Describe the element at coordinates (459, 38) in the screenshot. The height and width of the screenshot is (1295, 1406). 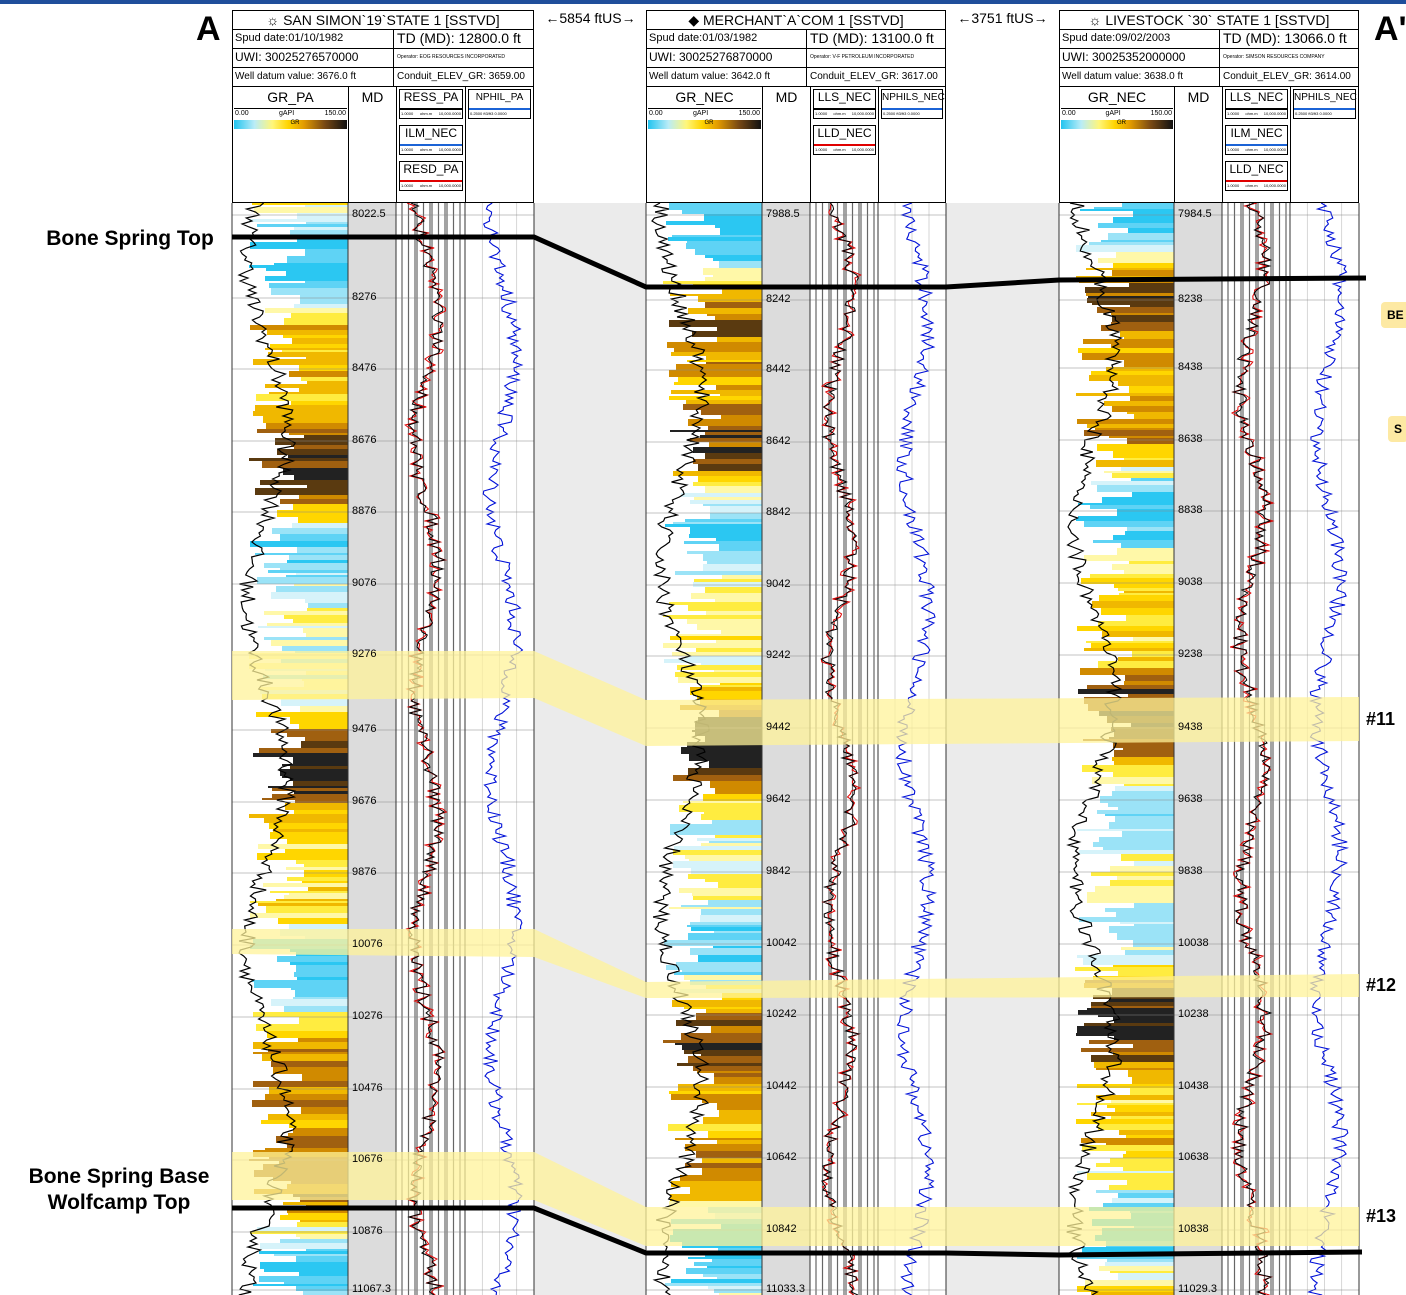
I see `total-depth: TD (MD): 12800.0 ft` at that location.